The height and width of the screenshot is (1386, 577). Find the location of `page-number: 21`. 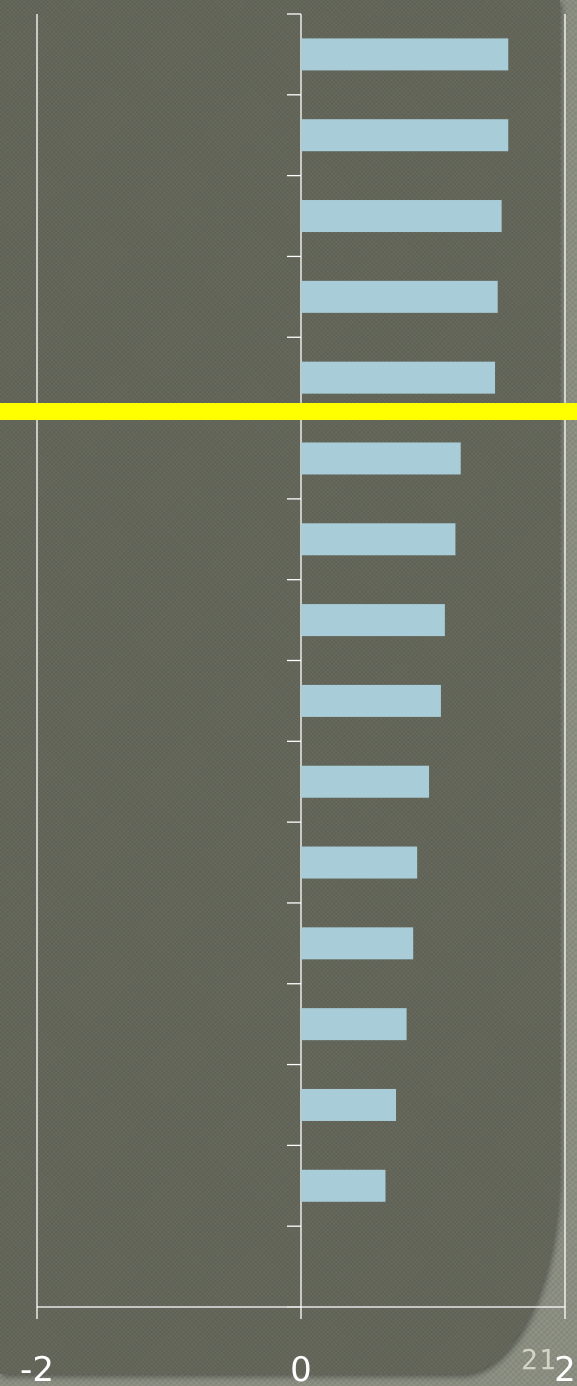

page-number: 21 is located at coordinates (539, 1359).